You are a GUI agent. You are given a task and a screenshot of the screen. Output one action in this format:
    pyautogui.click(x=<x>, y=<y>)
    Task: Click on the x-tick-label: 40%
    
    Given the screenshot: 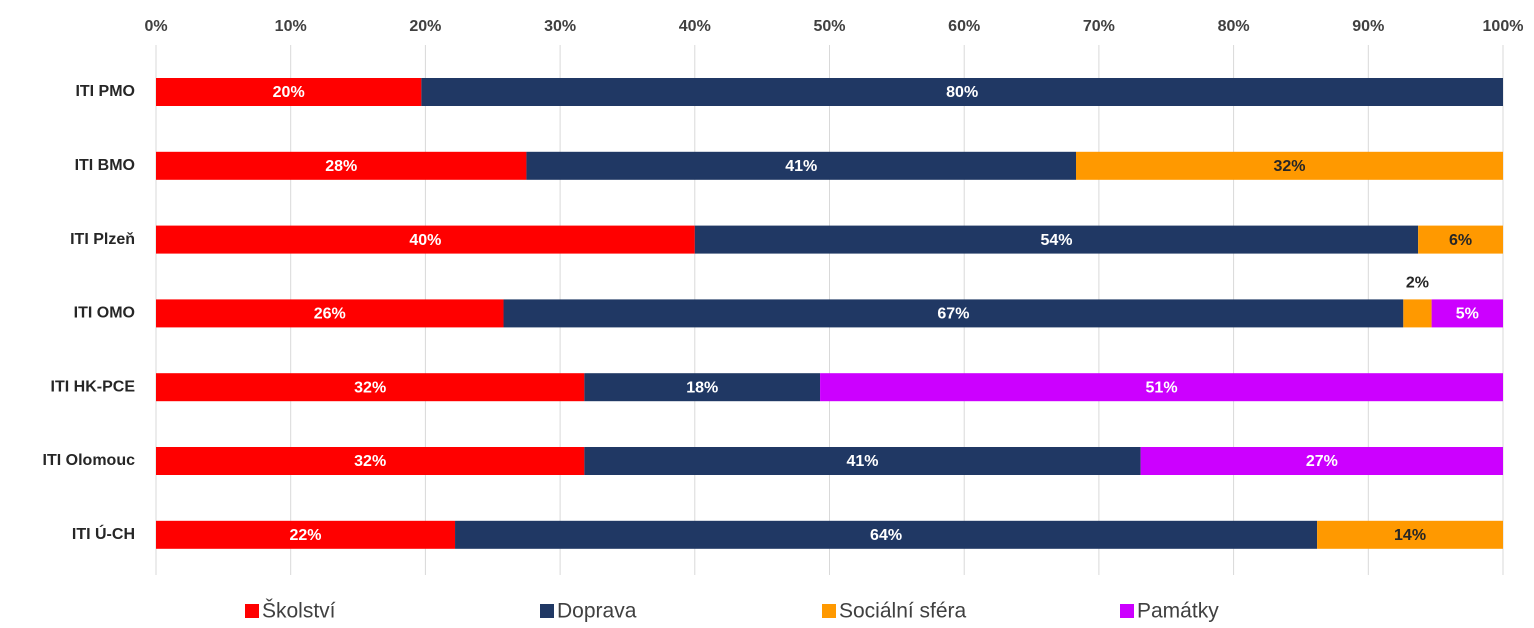 What is the action you would take?
    pyautogui.click(x=695, y=26)
    